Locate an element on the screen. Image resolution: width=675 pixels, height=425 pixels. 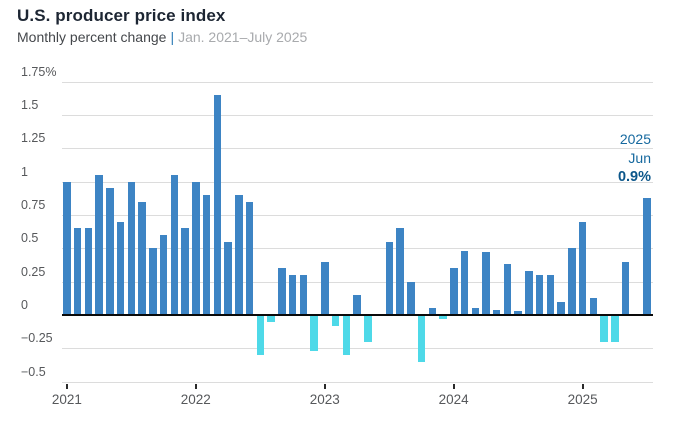
x-axis-tick-2023 is located at coordinates (324, 386).